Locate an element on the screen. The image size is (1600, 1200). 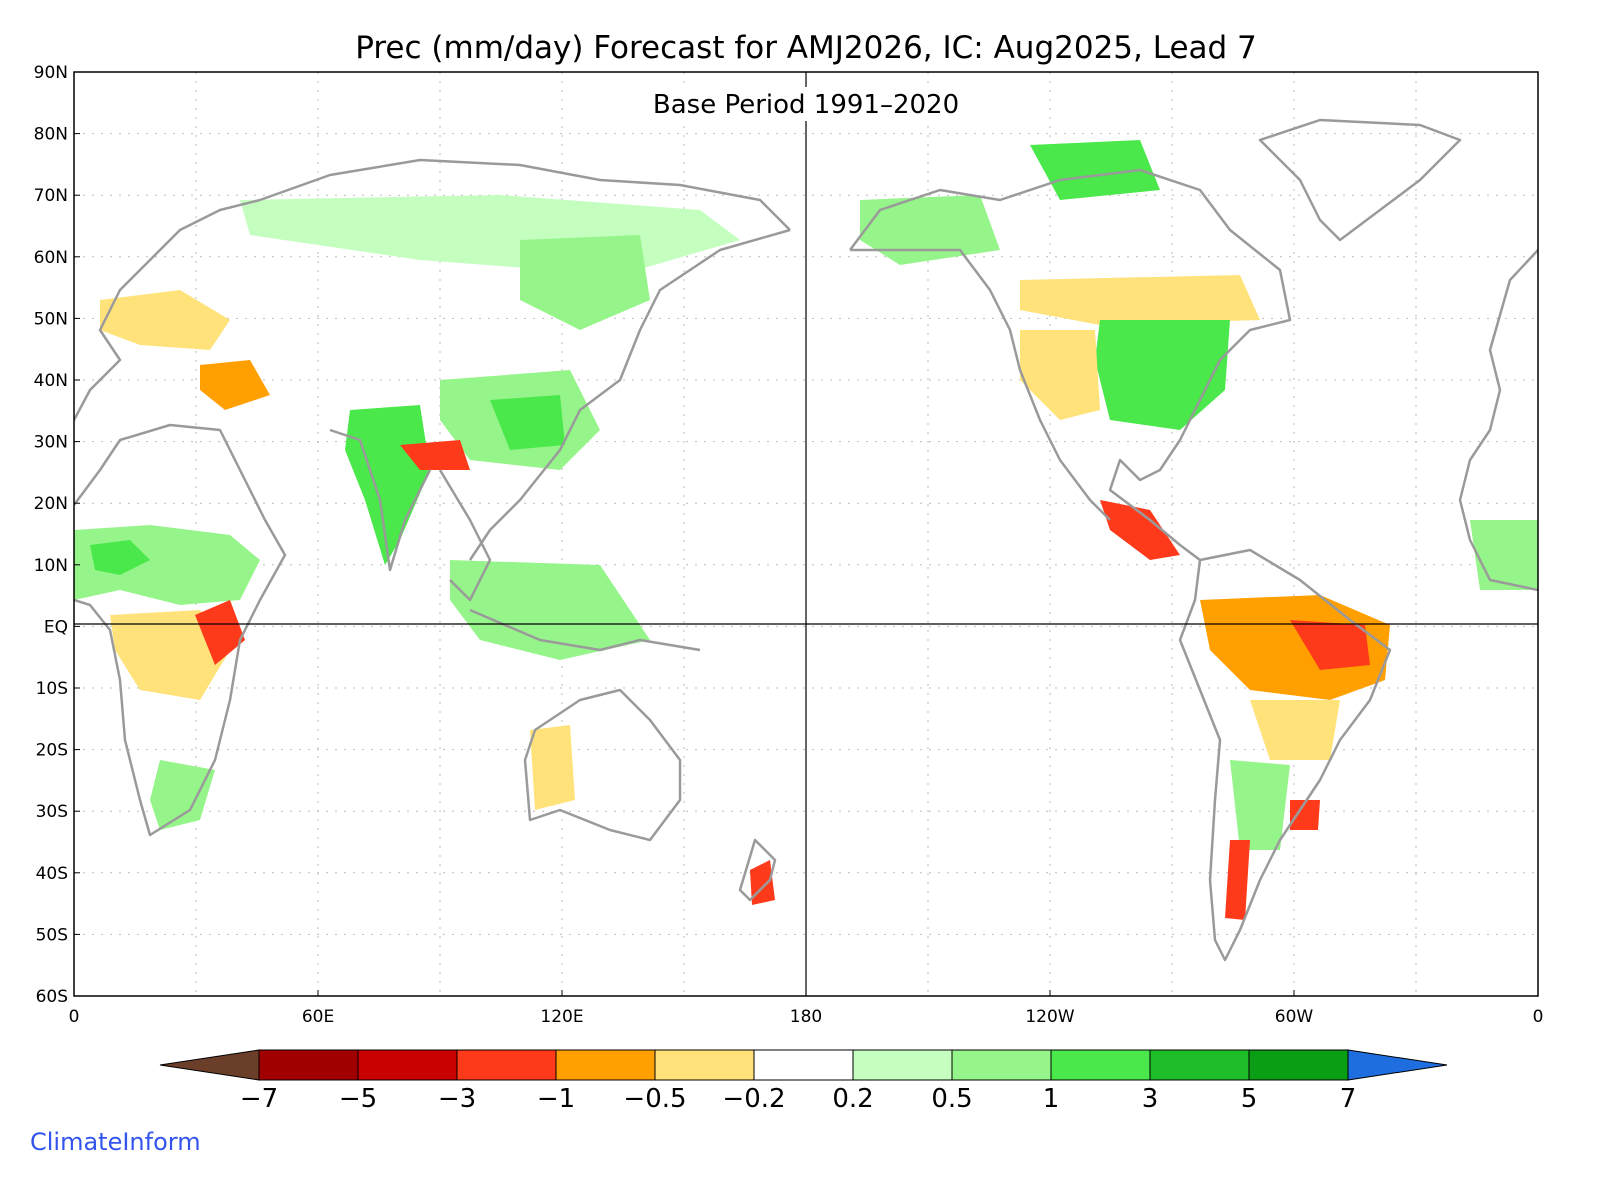
coast-se-asia is located at coordinates (465, 535).